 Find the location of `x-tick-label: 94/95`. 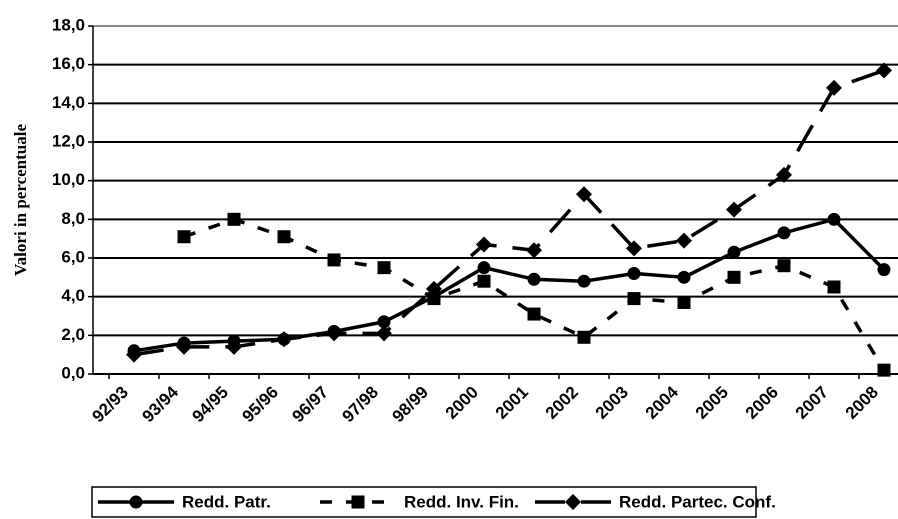

x-tick-label: 94/95 is located at coordinates (210, 405).